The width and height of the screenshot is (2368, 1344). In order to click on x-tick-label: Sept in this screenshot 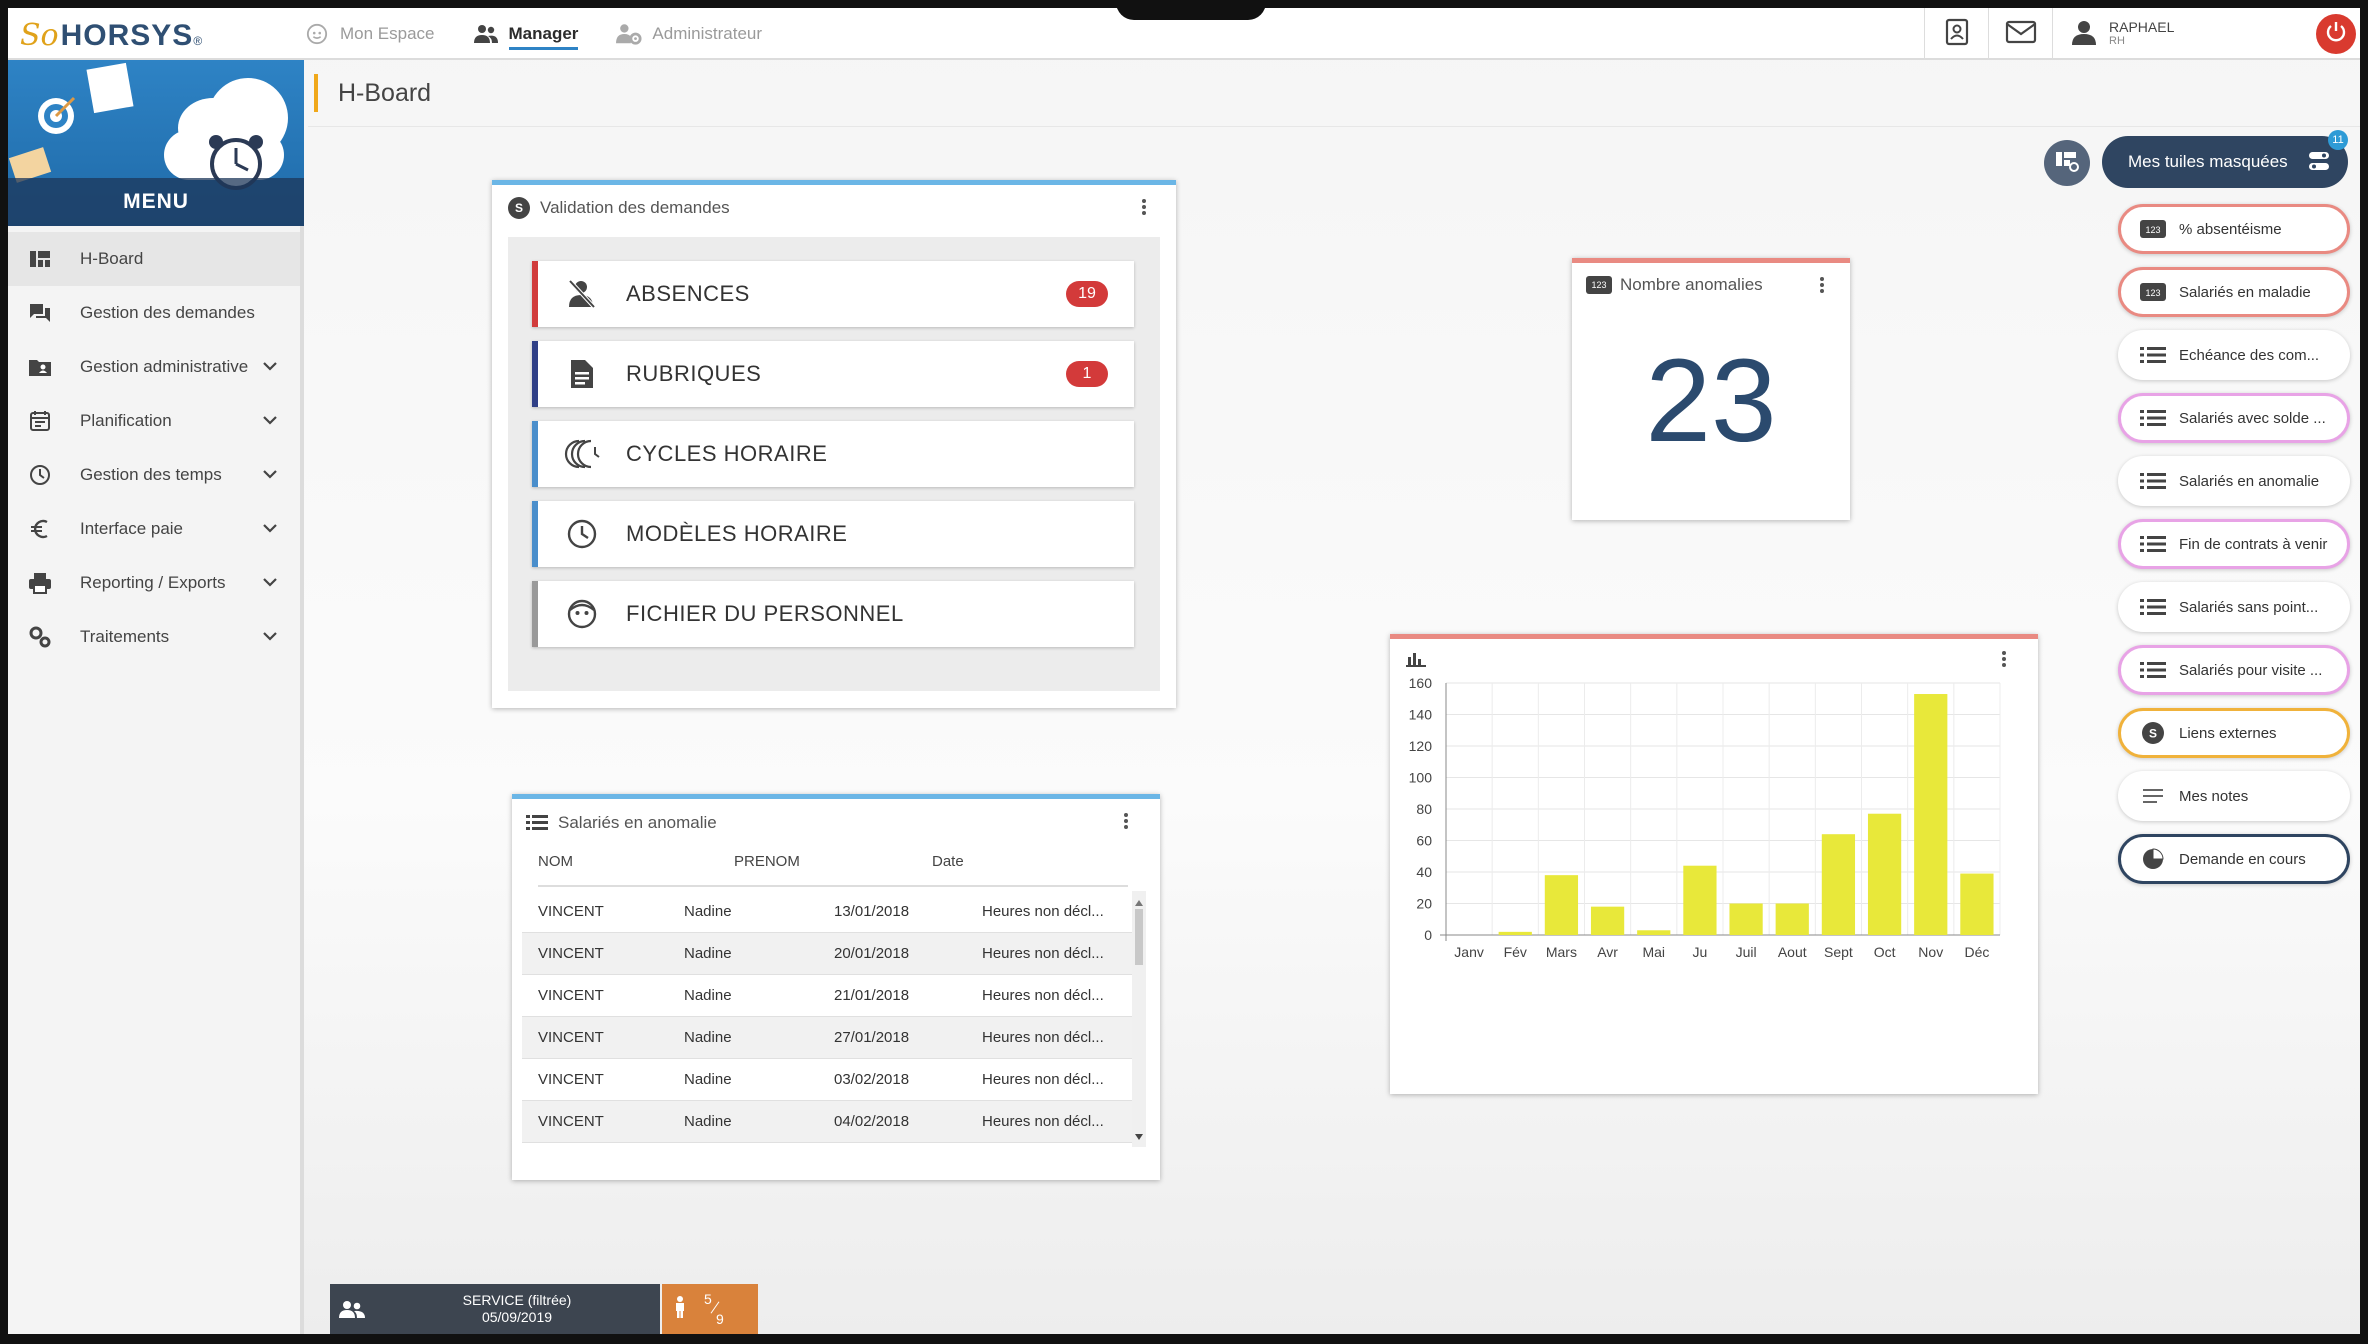, I will do `click(1838, 952)`.